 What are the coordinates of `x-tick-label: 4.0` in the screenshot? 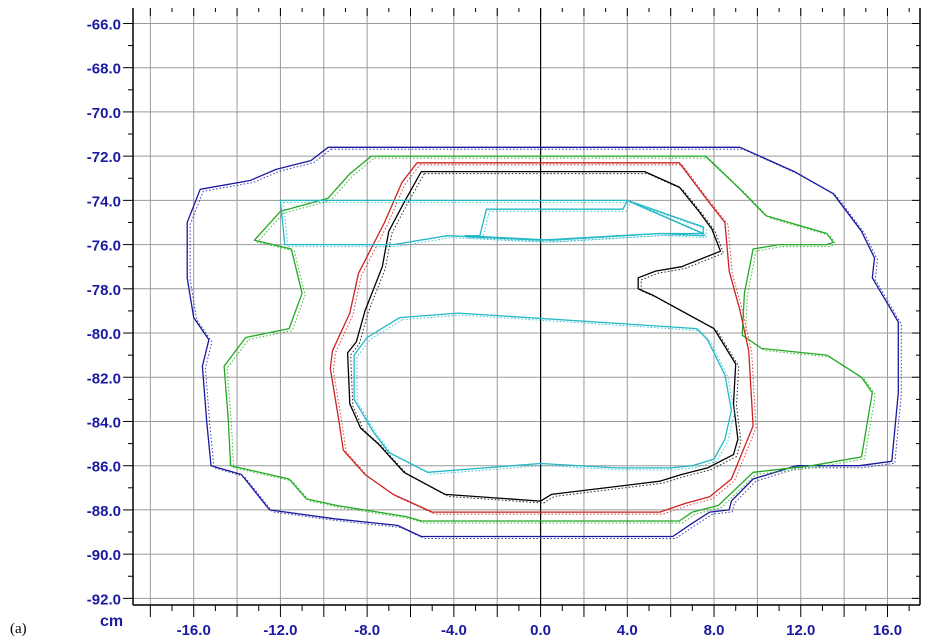 It's located at (627, 630).